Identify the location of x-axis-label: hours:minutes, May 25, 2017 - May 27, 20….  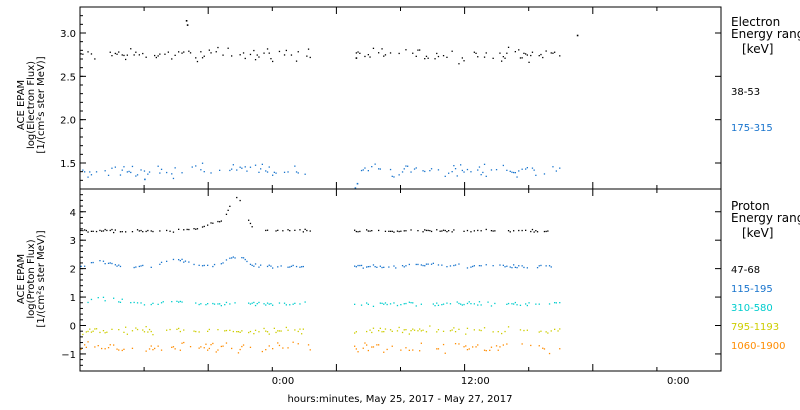
(399, 399).